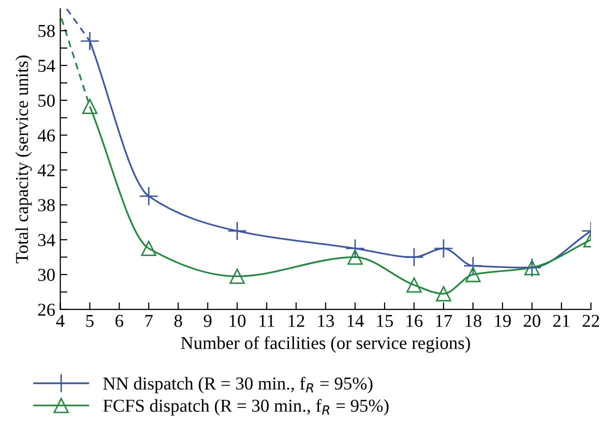 This screenshot has width=603, height=442. I want to click on y-tick-label: 54, so click(47, 66).